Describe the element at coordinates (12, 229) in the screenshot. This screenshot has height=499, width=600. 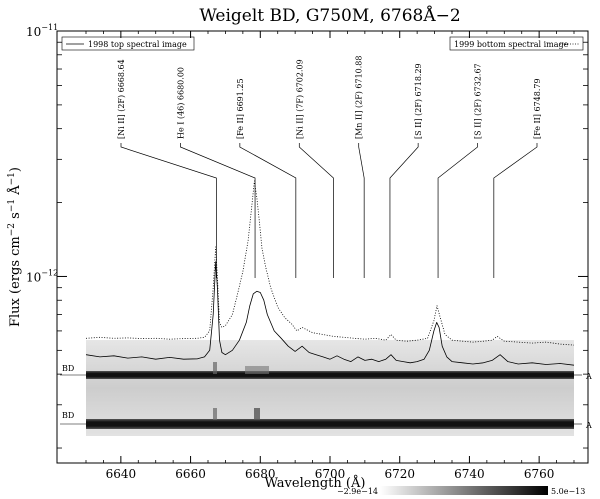
I see `y-axis-label-exp-1: −2` at that location.